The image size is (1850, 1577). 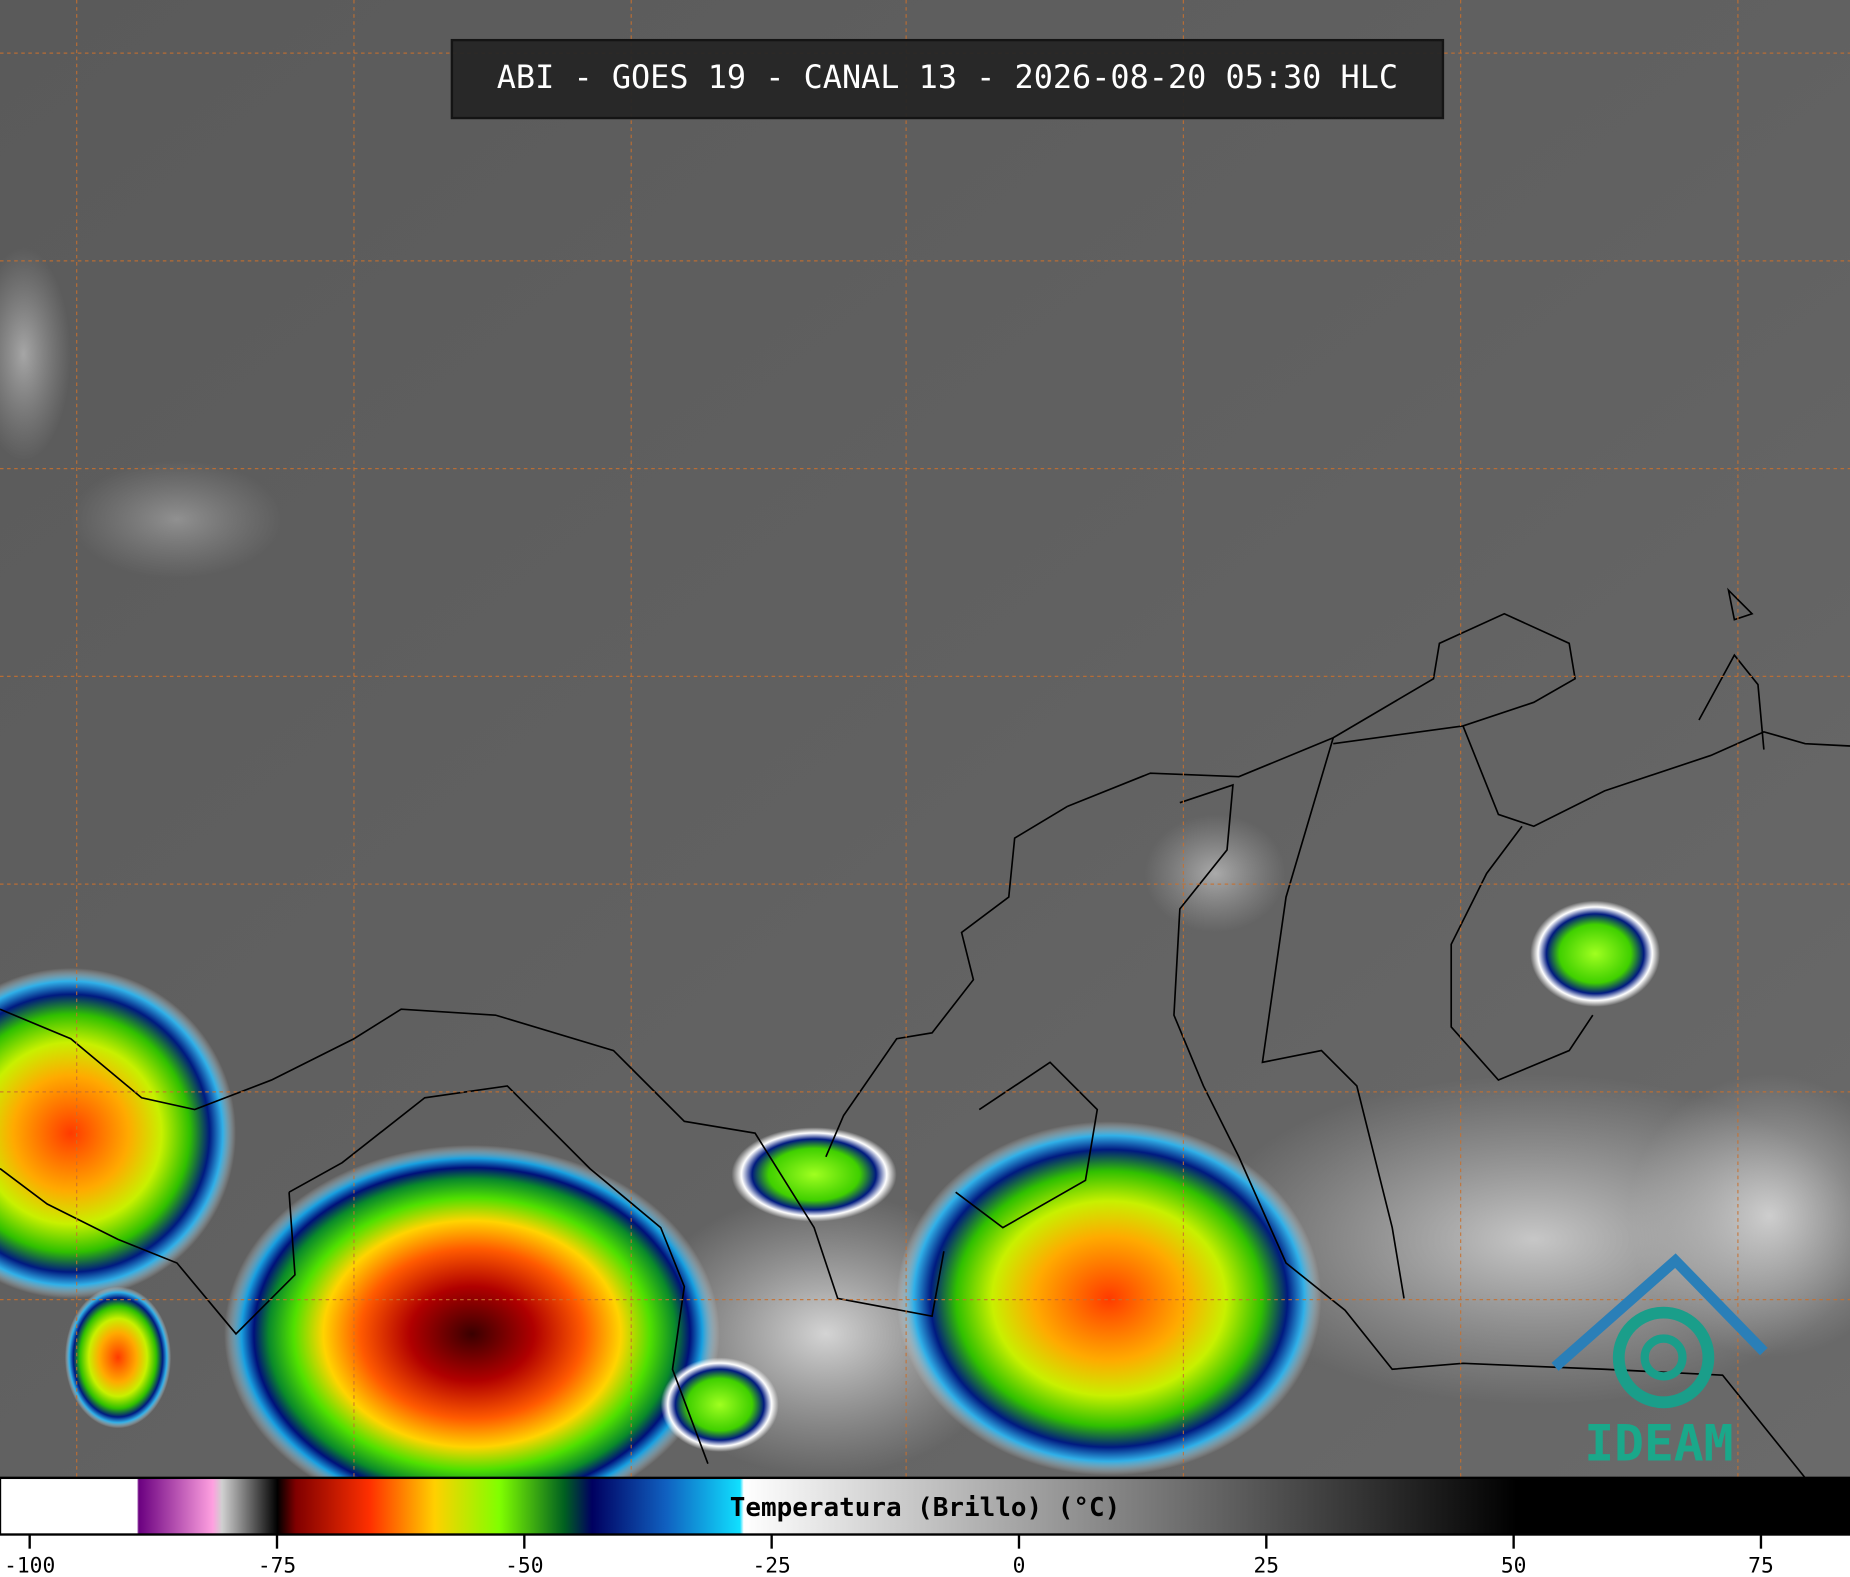 What do you see at coordinates (1019, 1565) in the screenshot?
I see `tick-label: 0` at bounding box center [1019, 1565].